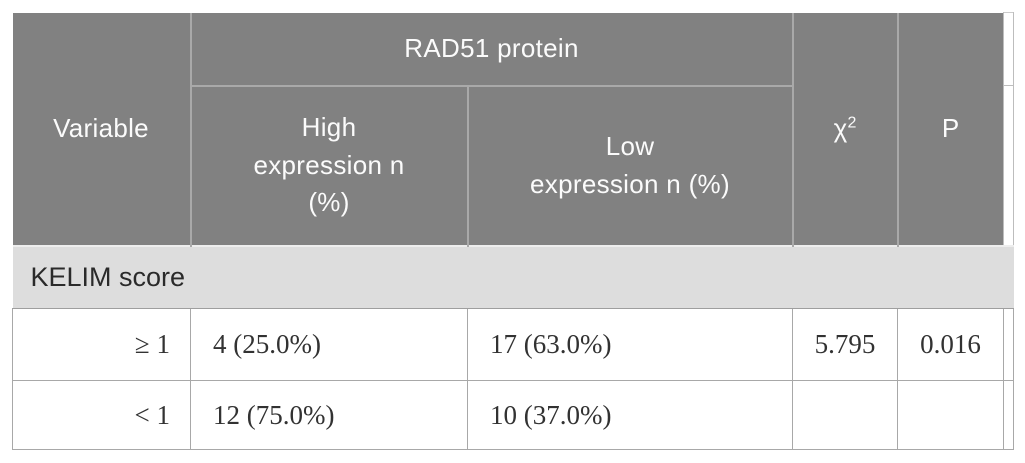  I want to click on table-row: < 1 12 (75.0%) 10 (37.0%), so click(513, 415).